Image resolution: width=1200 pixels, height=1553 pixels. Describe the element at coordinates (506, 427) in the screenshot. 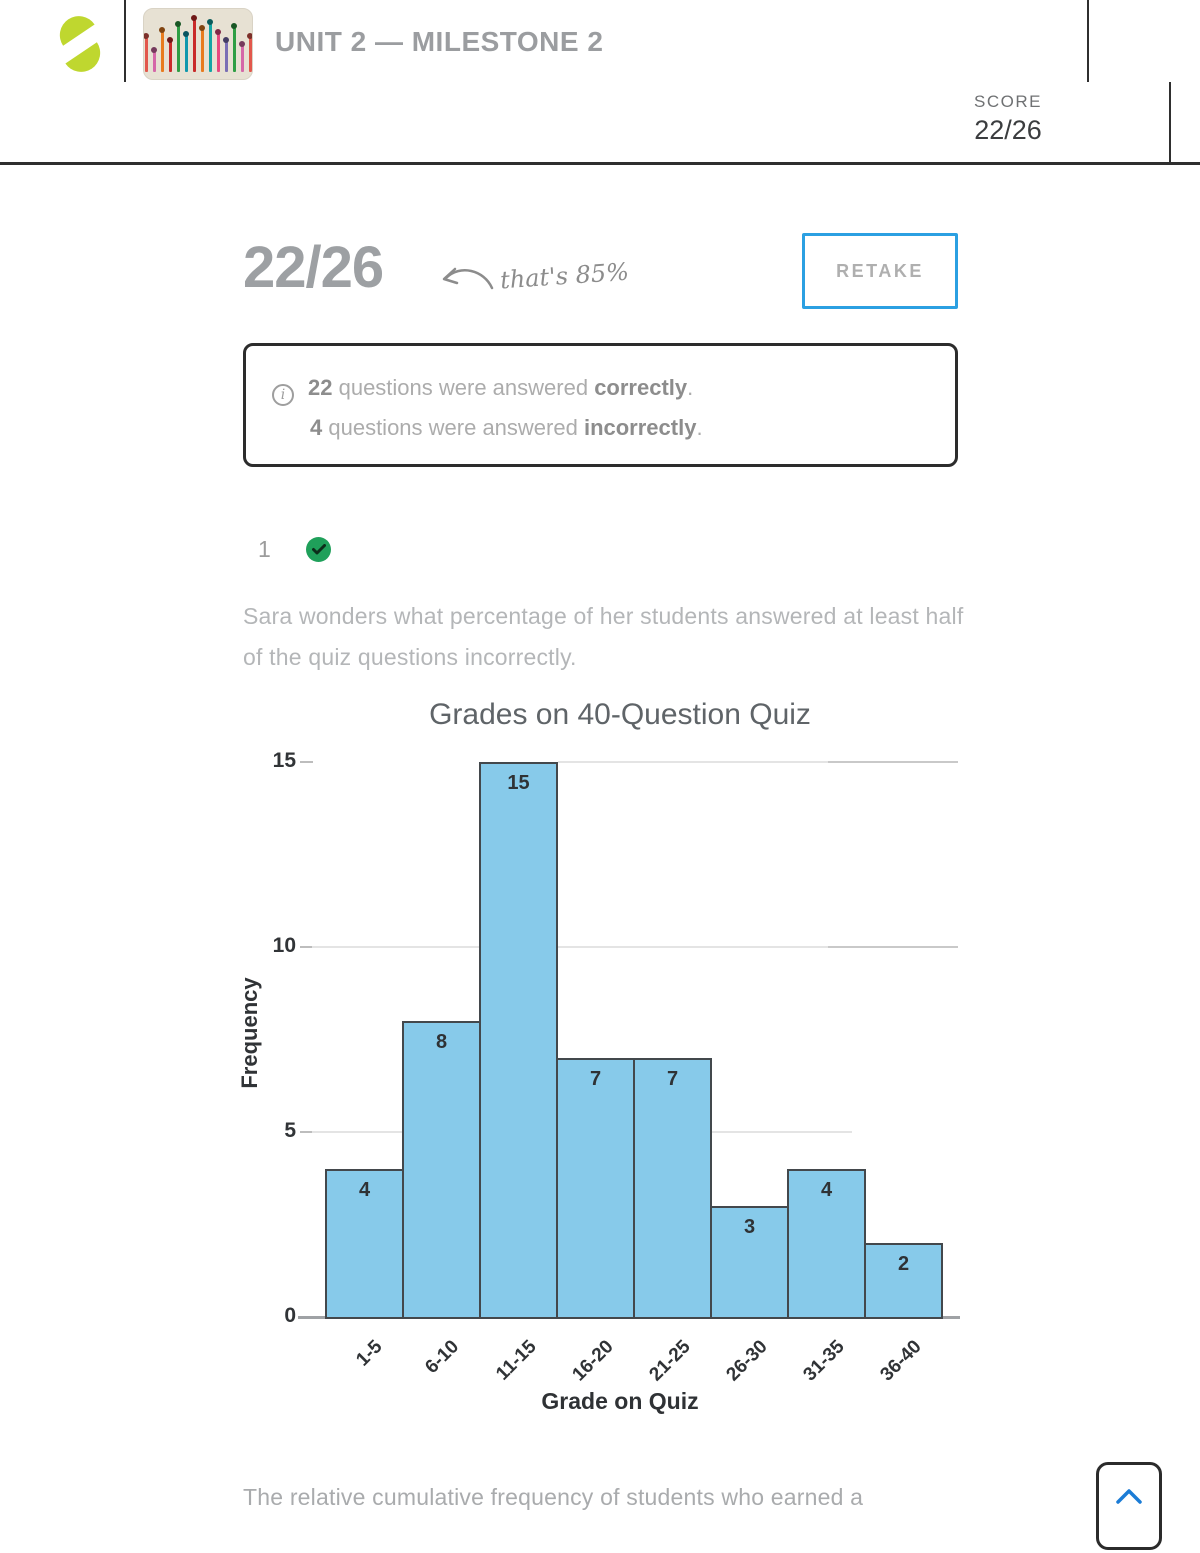

I see `summary-line-incorrect: 4 questions were answered incorrectly.` at that location.